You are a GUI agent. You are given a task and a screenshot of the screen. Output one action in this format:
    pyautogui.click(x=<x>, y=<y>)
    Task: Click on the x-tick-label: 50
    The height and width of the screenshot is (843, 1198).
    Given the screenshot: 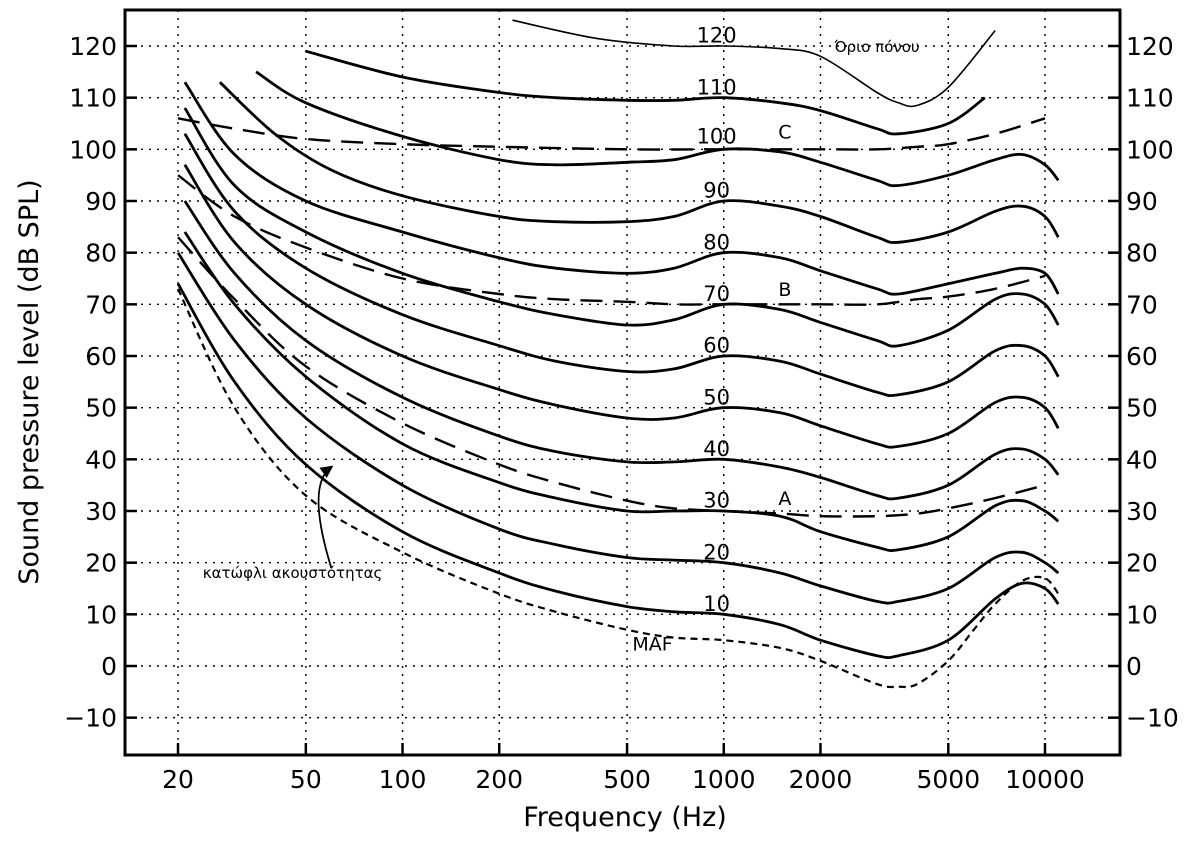 What is the action you would take?
    pyautogui.click(x=306, y=779)
    